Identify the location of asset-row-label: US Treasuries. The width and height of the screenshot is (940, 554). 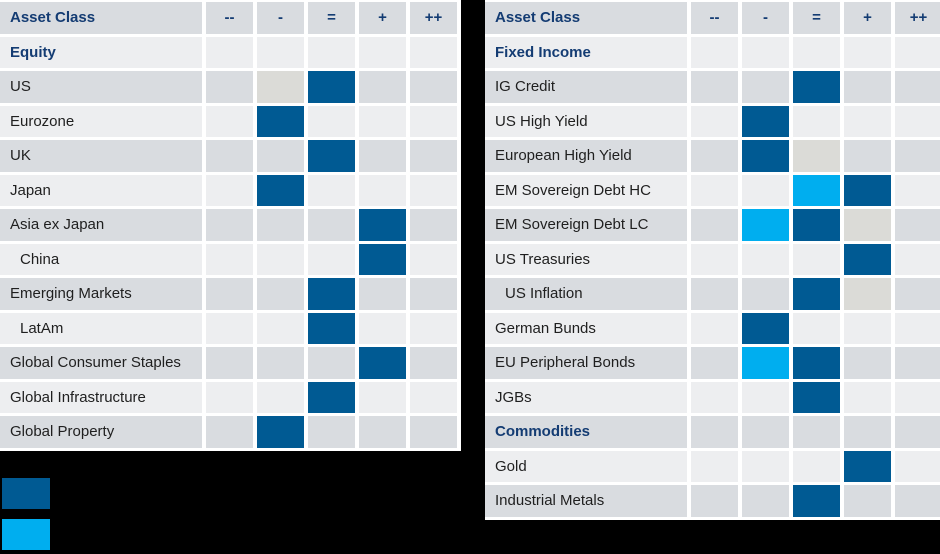
(586, 259).